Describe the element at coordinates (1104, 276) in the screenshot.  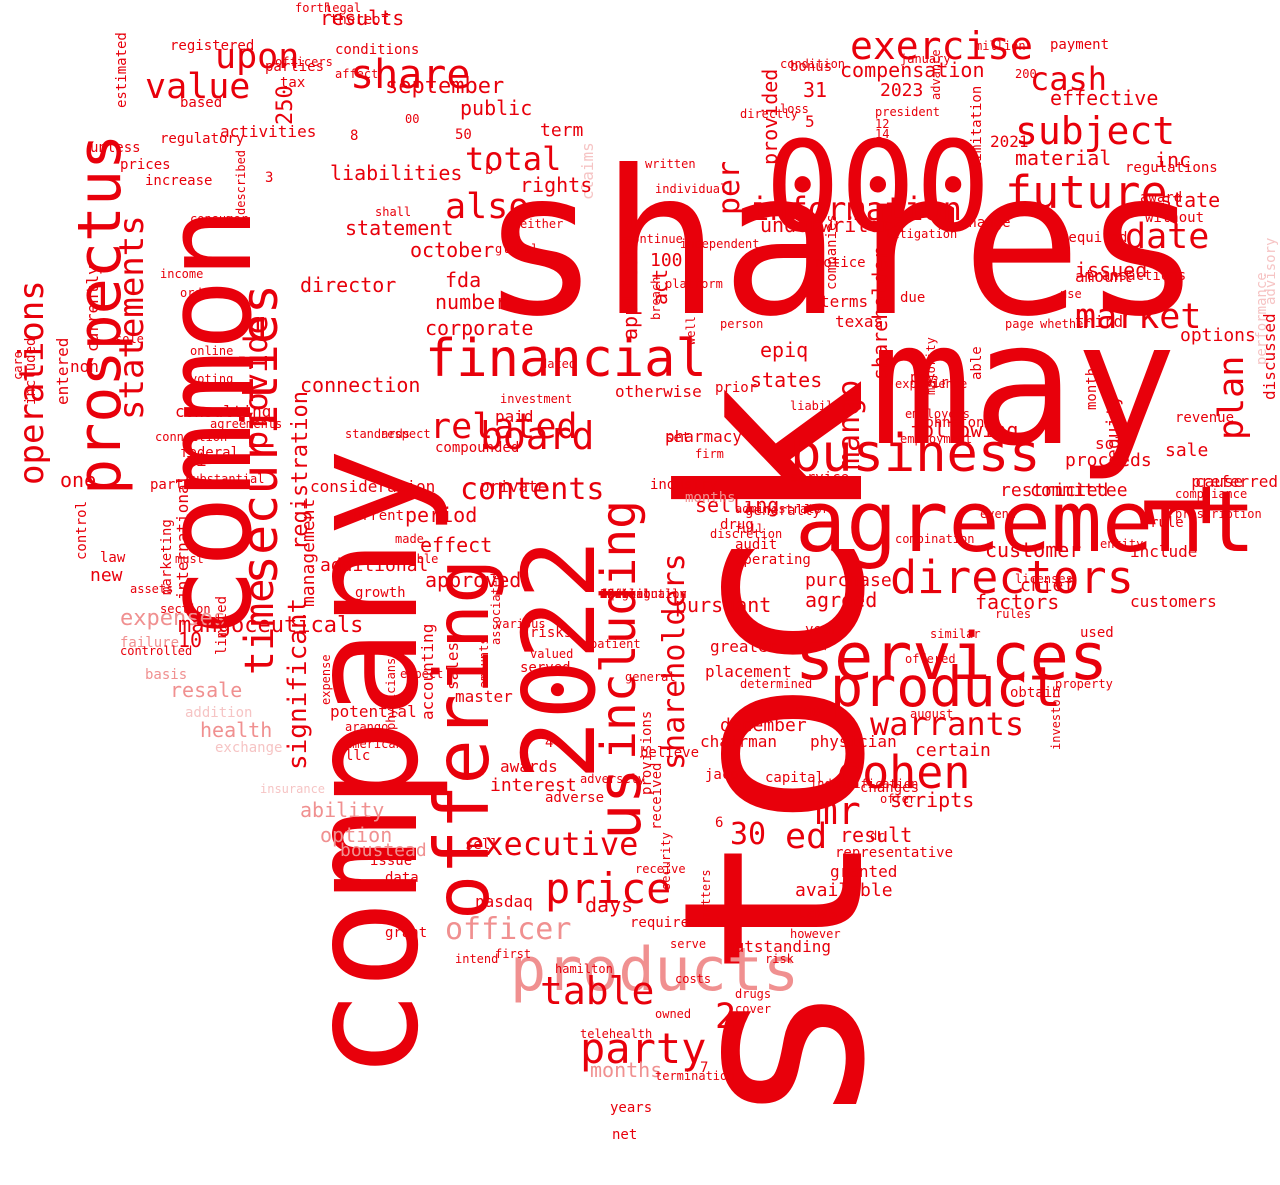
I see `word-cloud-word: amount` at that location.